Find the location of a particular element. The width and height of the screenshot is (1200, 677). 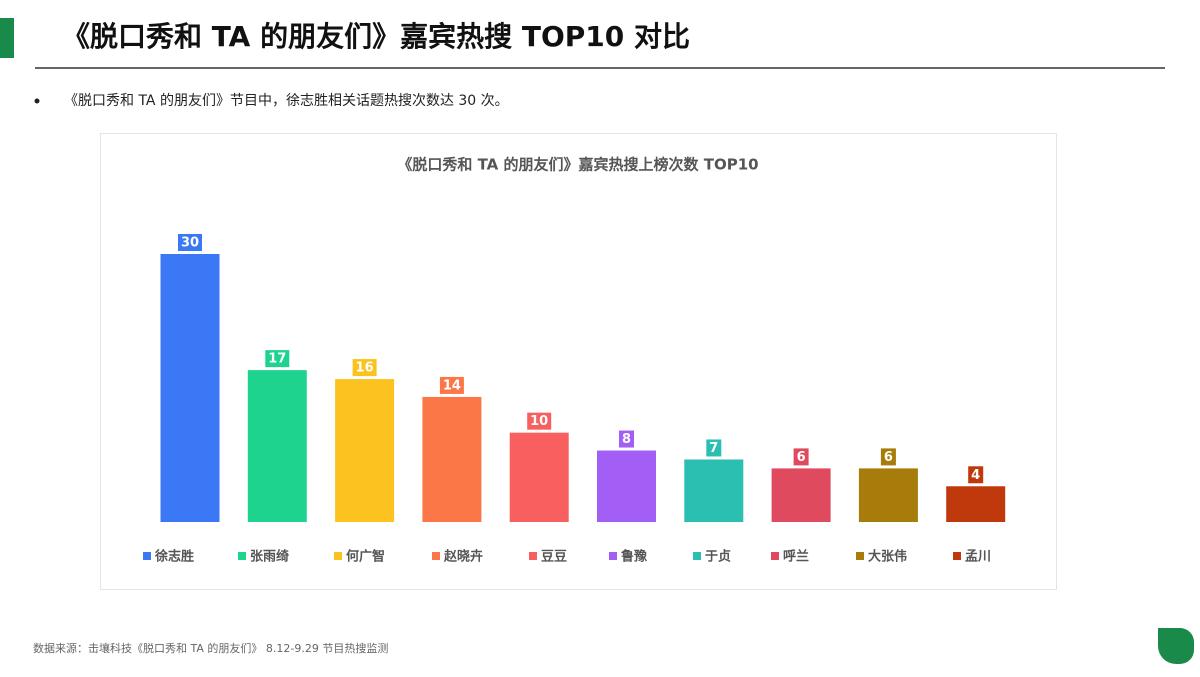

value-label: 30 is located at coordinates (190, 243).